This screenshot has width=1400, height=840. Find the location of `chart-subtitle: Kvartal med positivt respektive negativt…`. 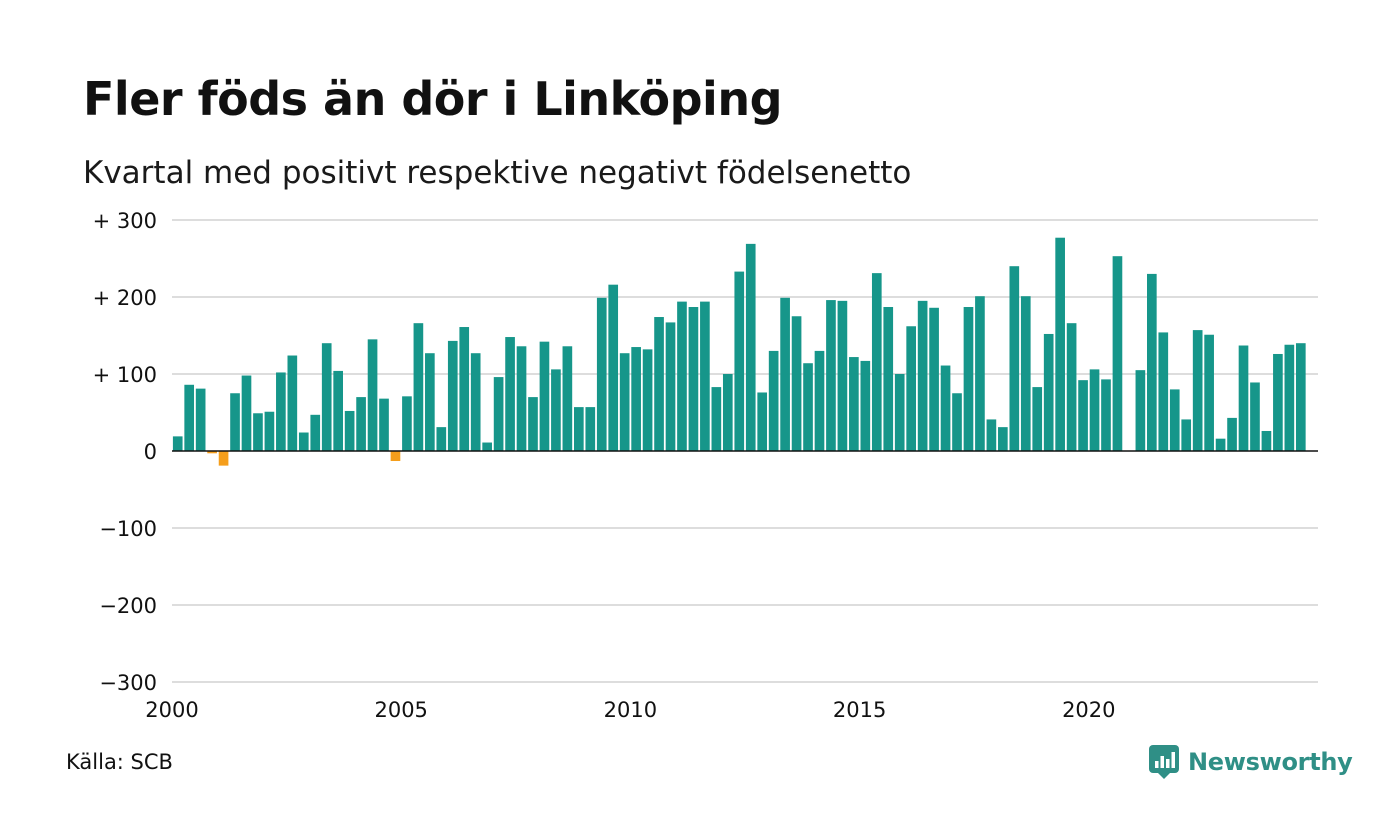

chart-subtitle: Kvartal med positivt respektive negativt… is located at coordinates (497, 173).